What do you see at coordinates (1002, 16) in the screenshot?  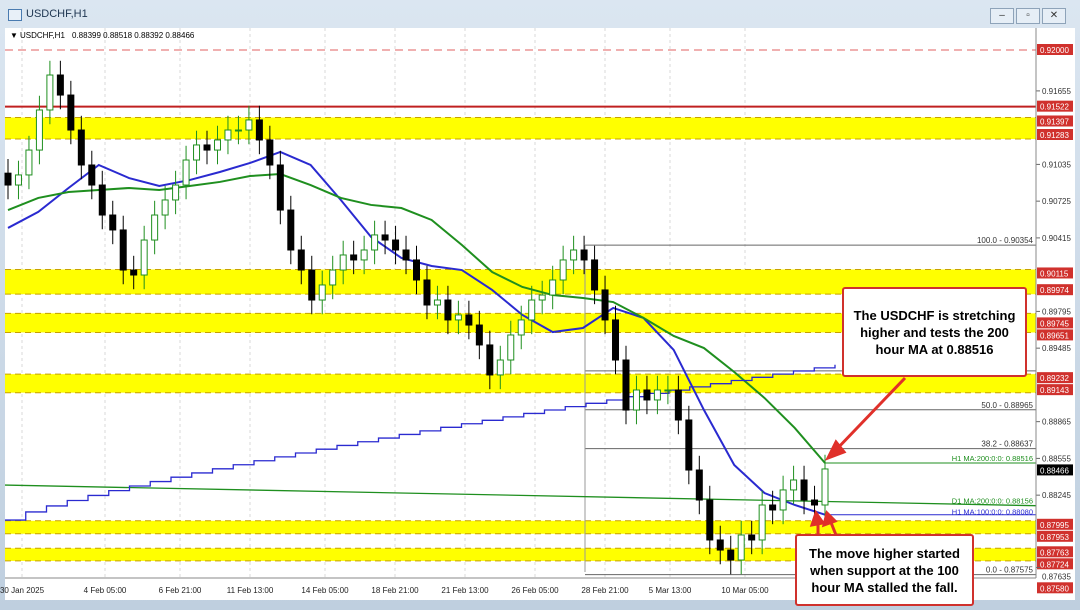 I see `minimize-button: –` at bounding box center [1002, 16].